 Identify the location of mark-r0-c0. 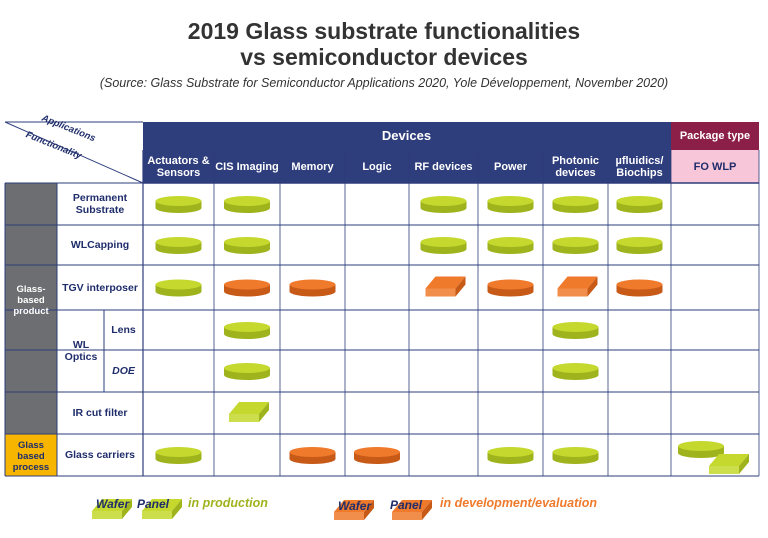
(178, 205).